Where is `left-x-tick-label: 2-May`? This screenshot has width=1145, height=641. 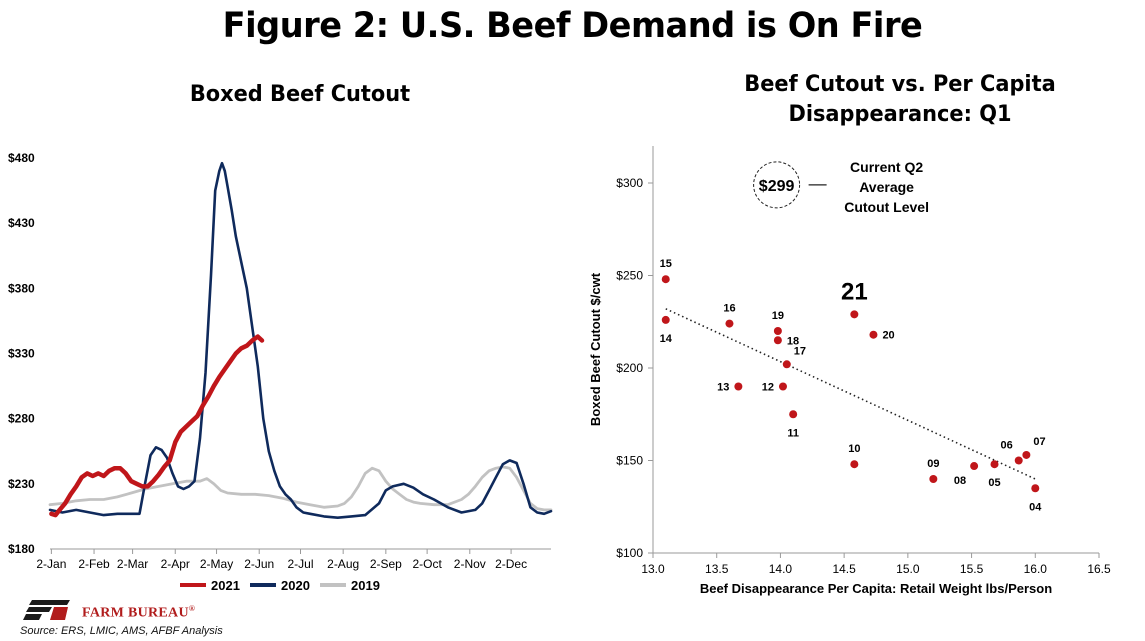
left-x-tick-label: 2-May is located at coordinates (216, 564).